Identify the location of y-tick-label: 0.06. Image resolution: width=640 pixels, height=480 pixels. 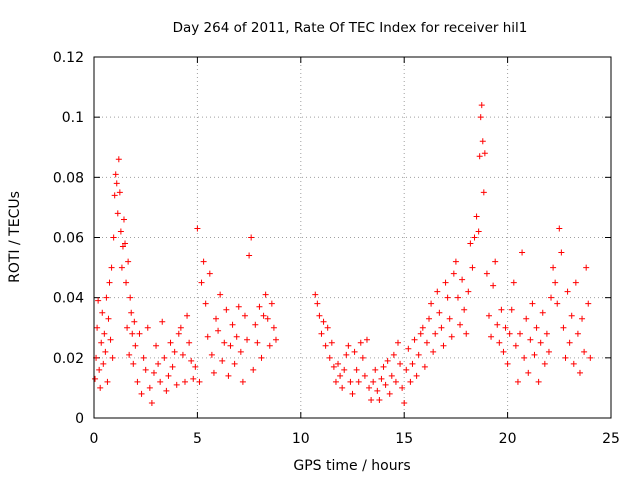
(68, 239).